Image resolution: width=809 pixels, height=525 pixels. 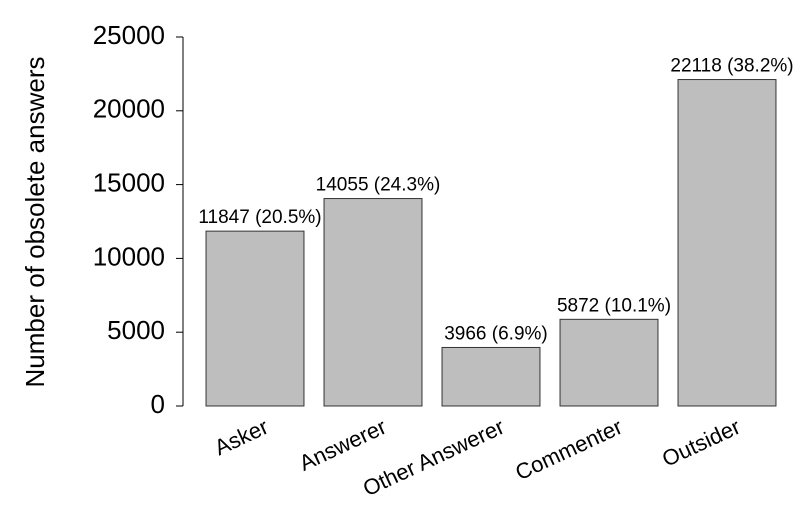 What do you see at coordinates (35, 222) in the screenshot?
I see `y-axis-label: Number of obsolete answers` at bounding box center [35, 222].